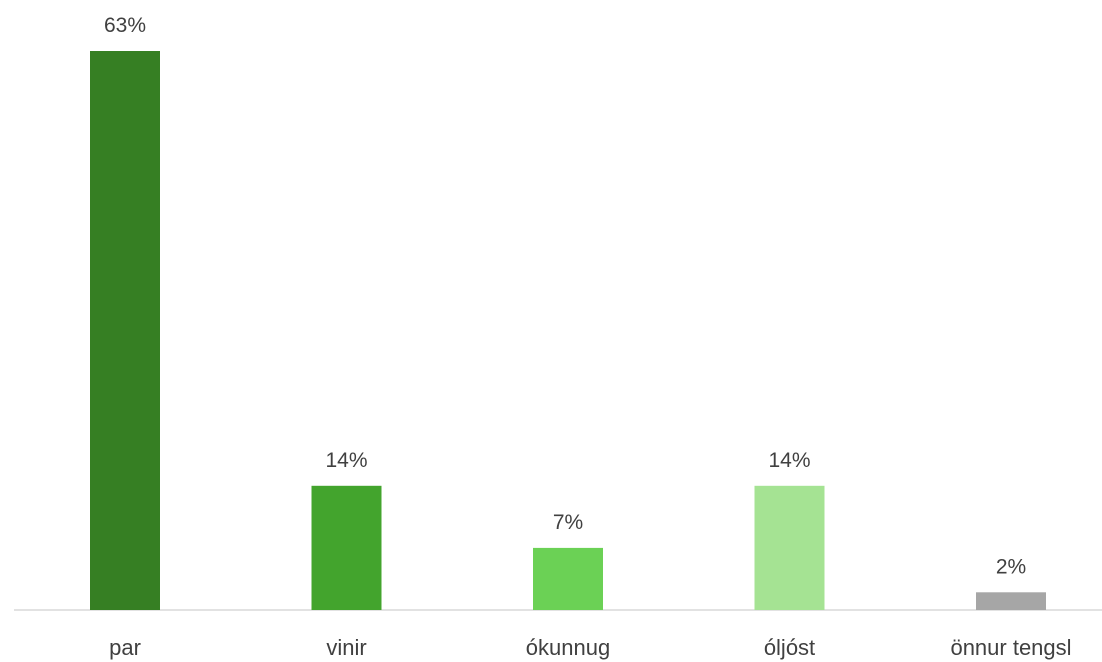 The image size is (1102, 662). What do you see at coordinates (125, 25) in the screenshot?
I see `value-label-0: 63%` at bounding box center [125, 25].